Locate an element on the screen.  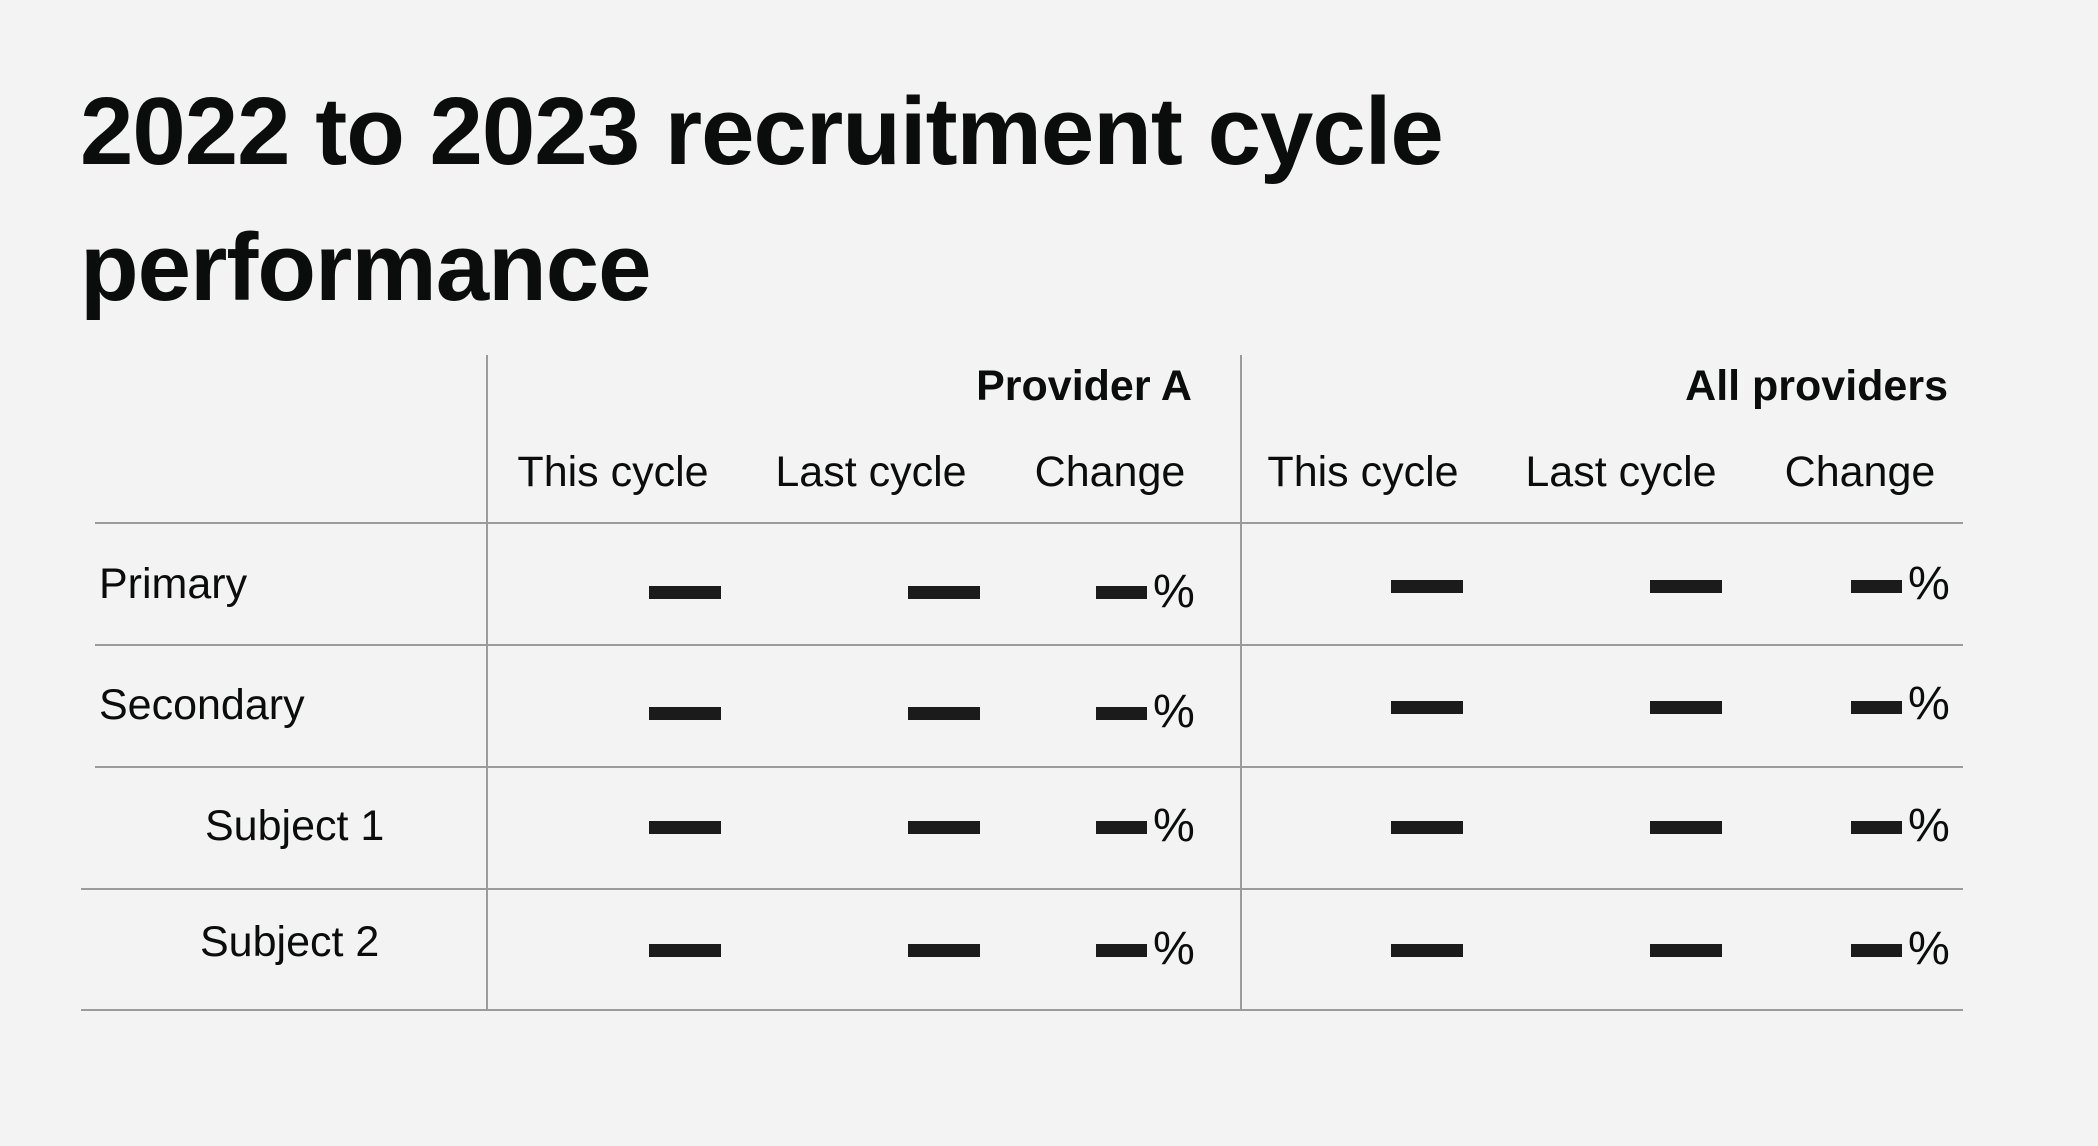
row-label-subject-1: Subject 1 is located at coordinates (295, 826).